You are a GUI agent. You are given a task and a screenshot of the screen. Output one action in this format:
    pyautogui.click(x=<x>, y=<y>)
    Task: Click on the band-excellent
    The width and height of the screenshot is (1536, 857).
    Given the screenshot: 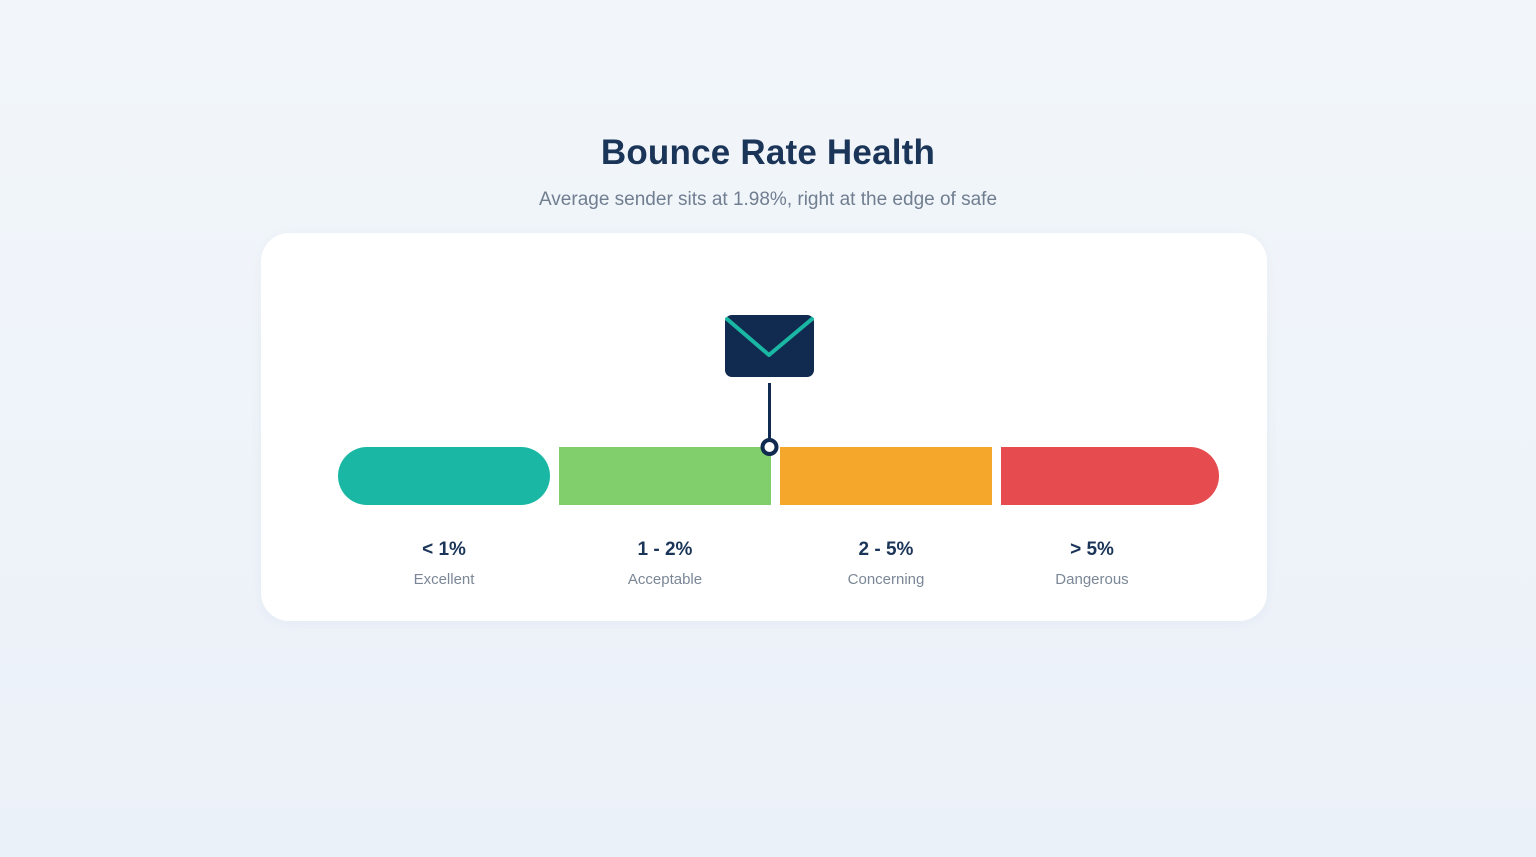 What is the action you would take?
    pyautogui.click(x=444, y=476)
    